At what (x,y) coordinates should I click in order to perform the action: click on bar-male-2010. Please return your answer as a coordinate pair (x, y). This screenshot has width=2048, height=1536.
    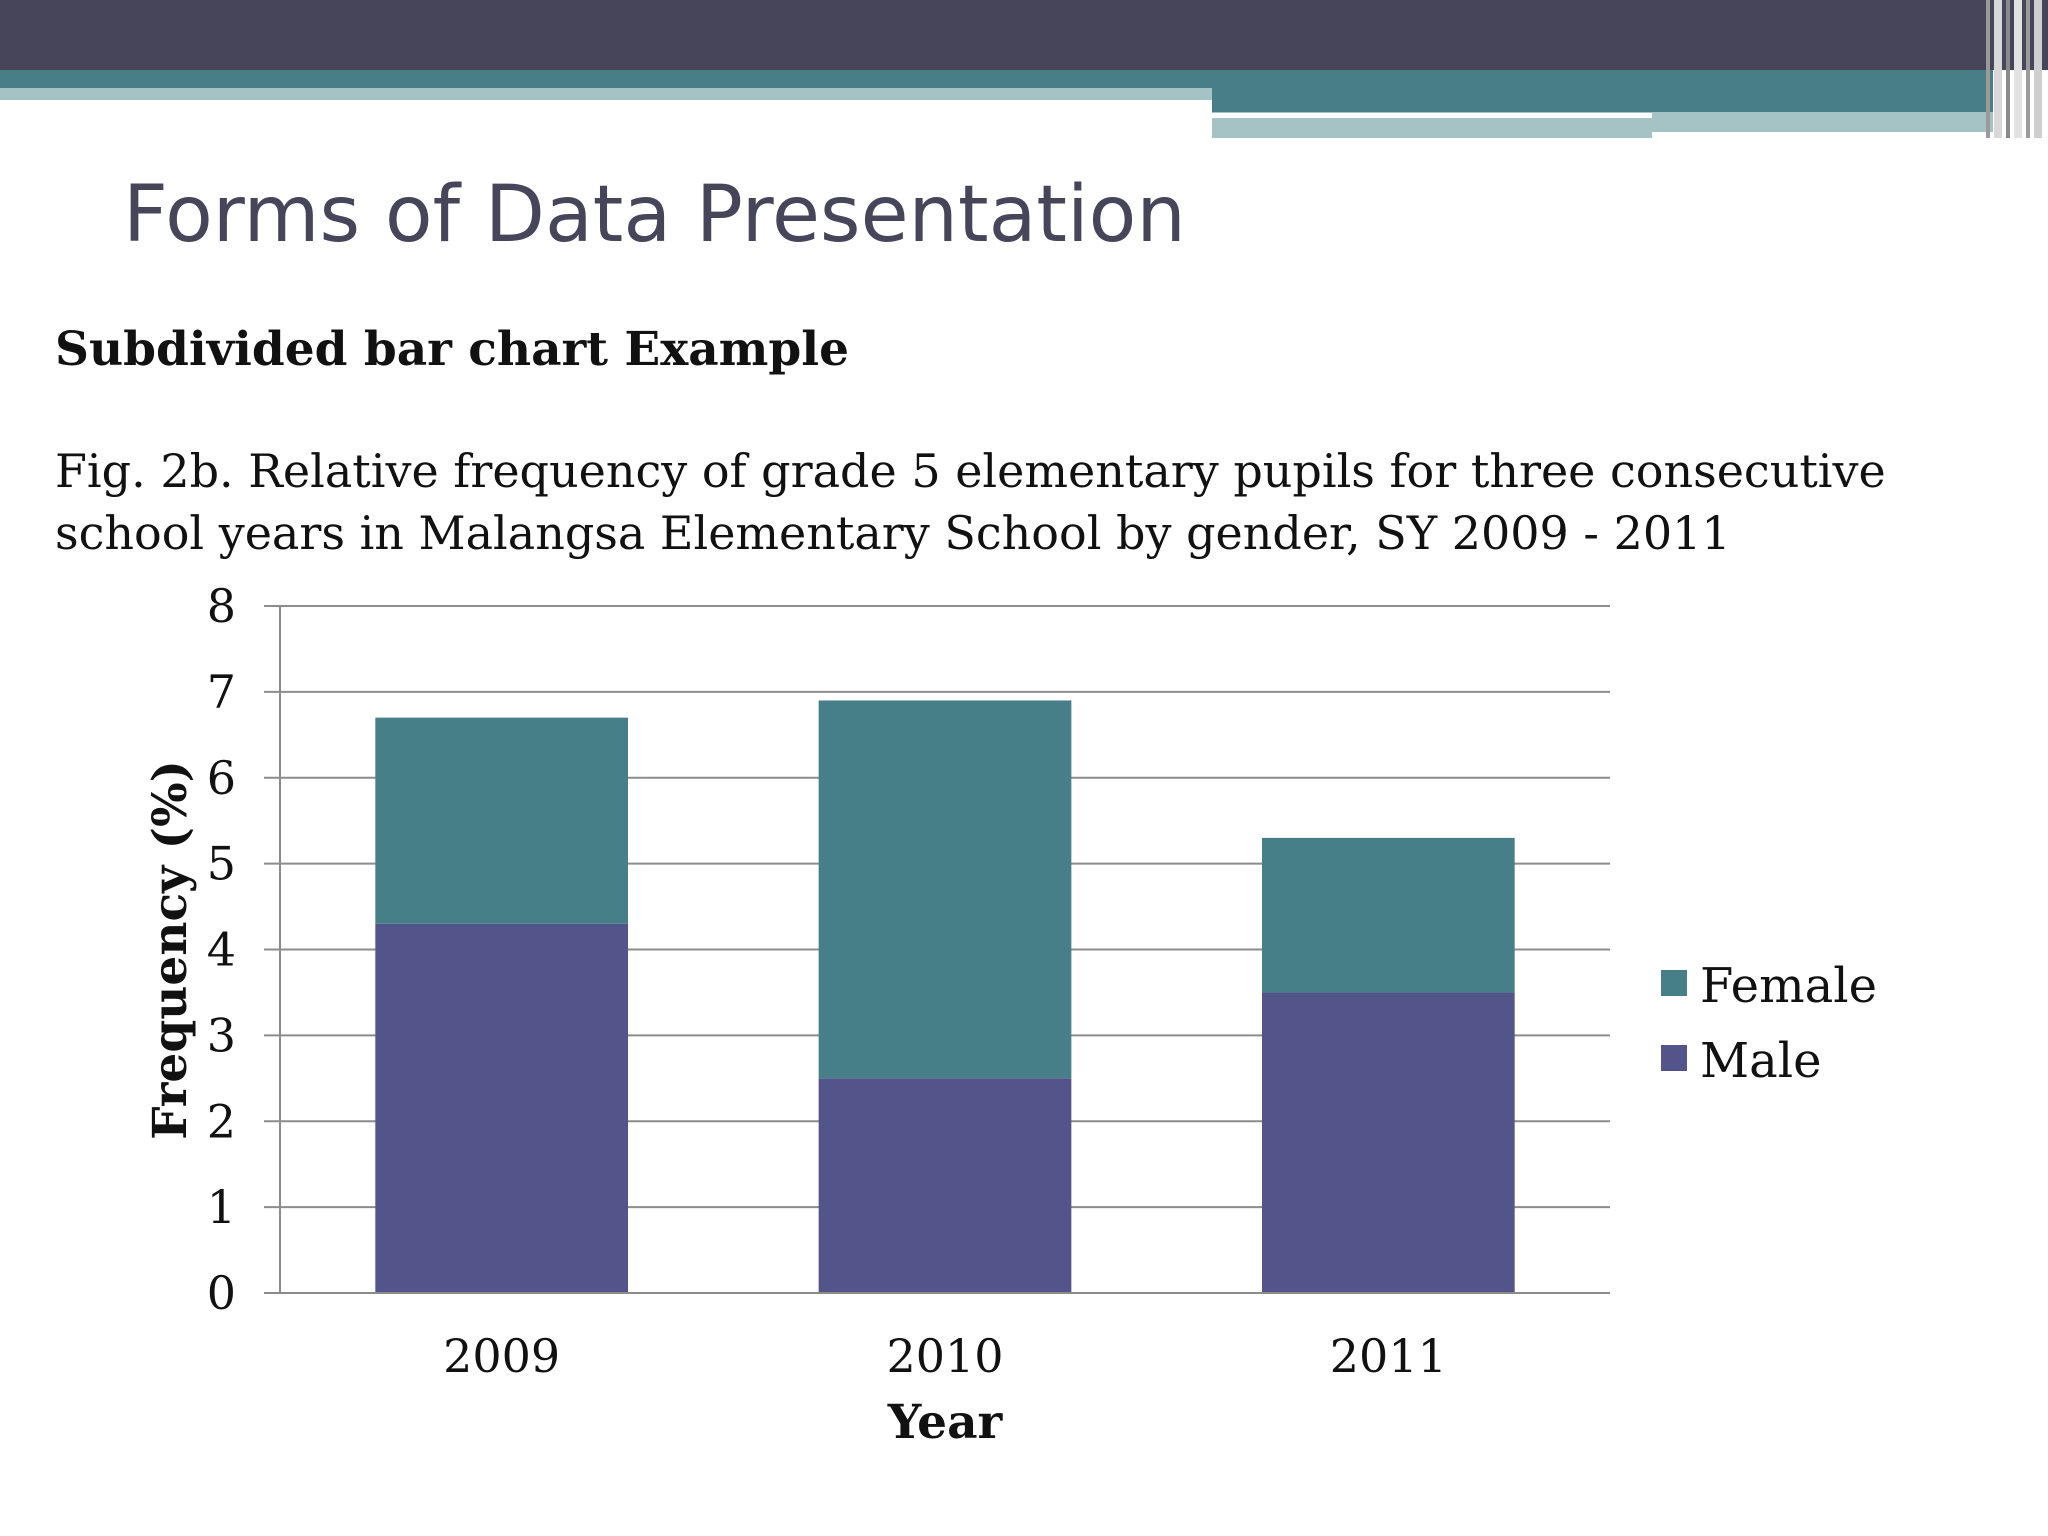
    Looking at the image, I should click on (945, 1185).